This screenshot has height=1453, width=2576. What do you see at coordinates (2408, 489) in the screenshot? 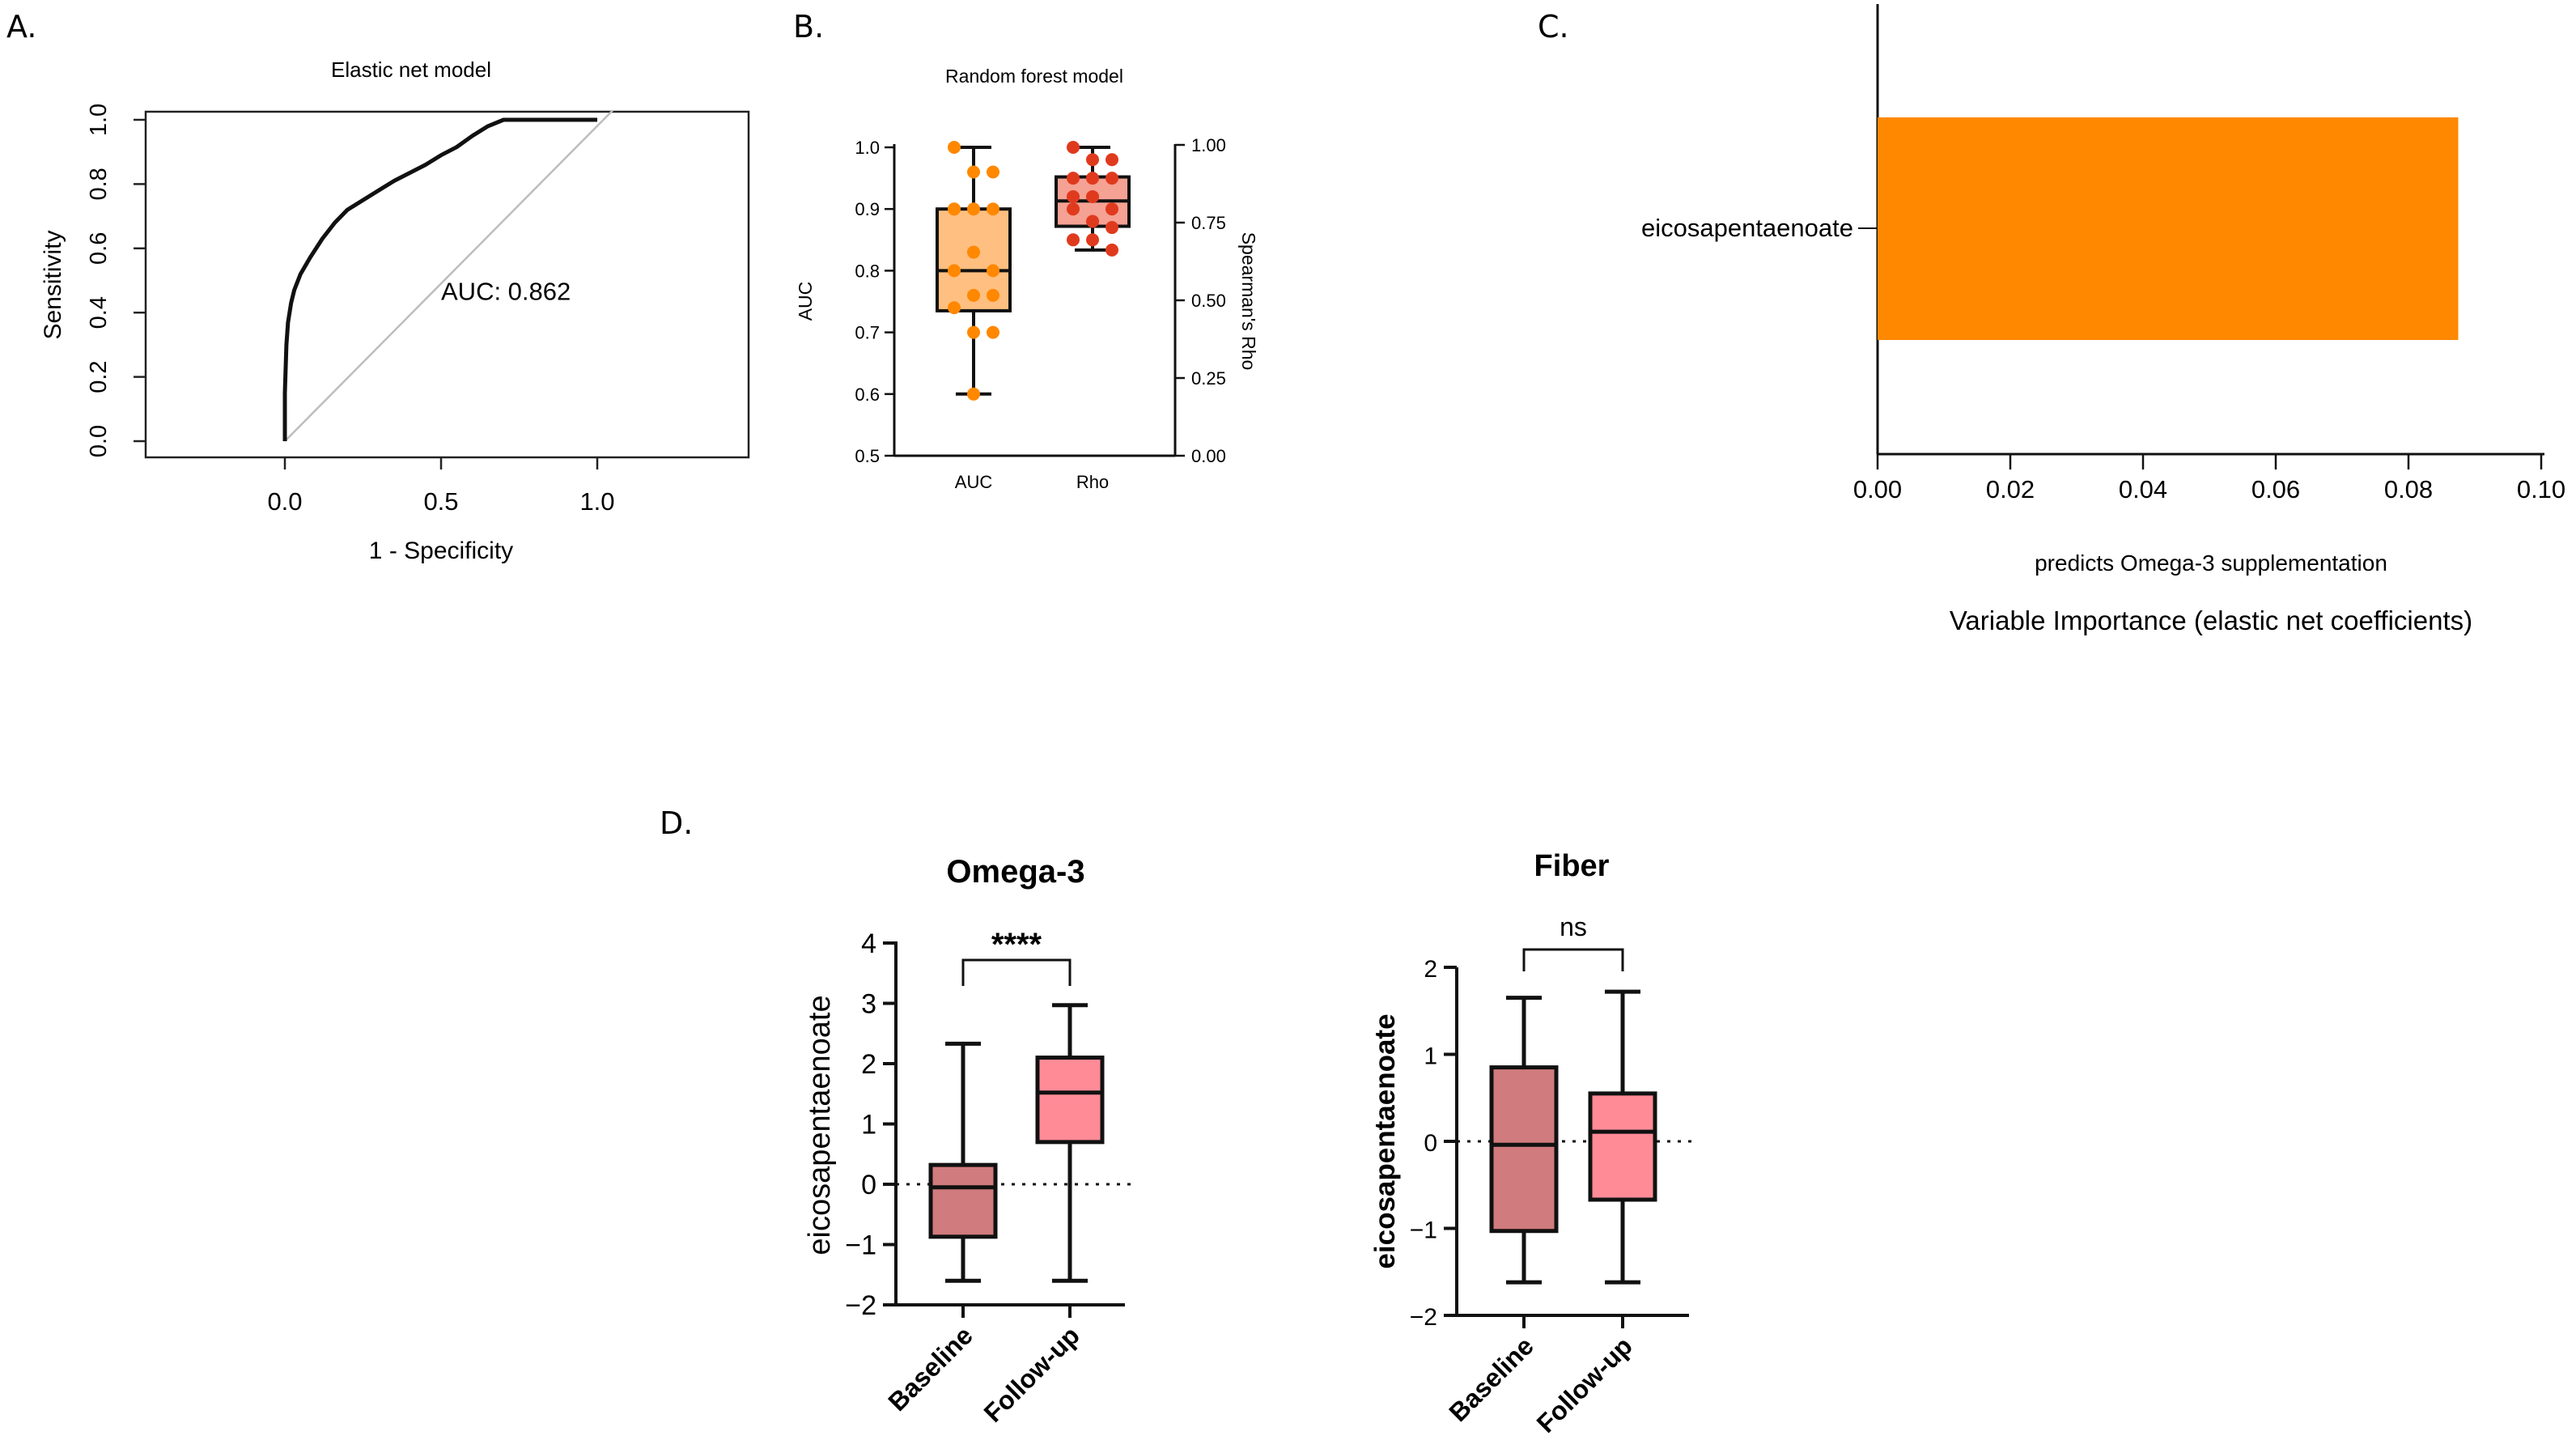
I see `panel-c-x-tick-label: 0.08` at bounding box center [2408, 489].